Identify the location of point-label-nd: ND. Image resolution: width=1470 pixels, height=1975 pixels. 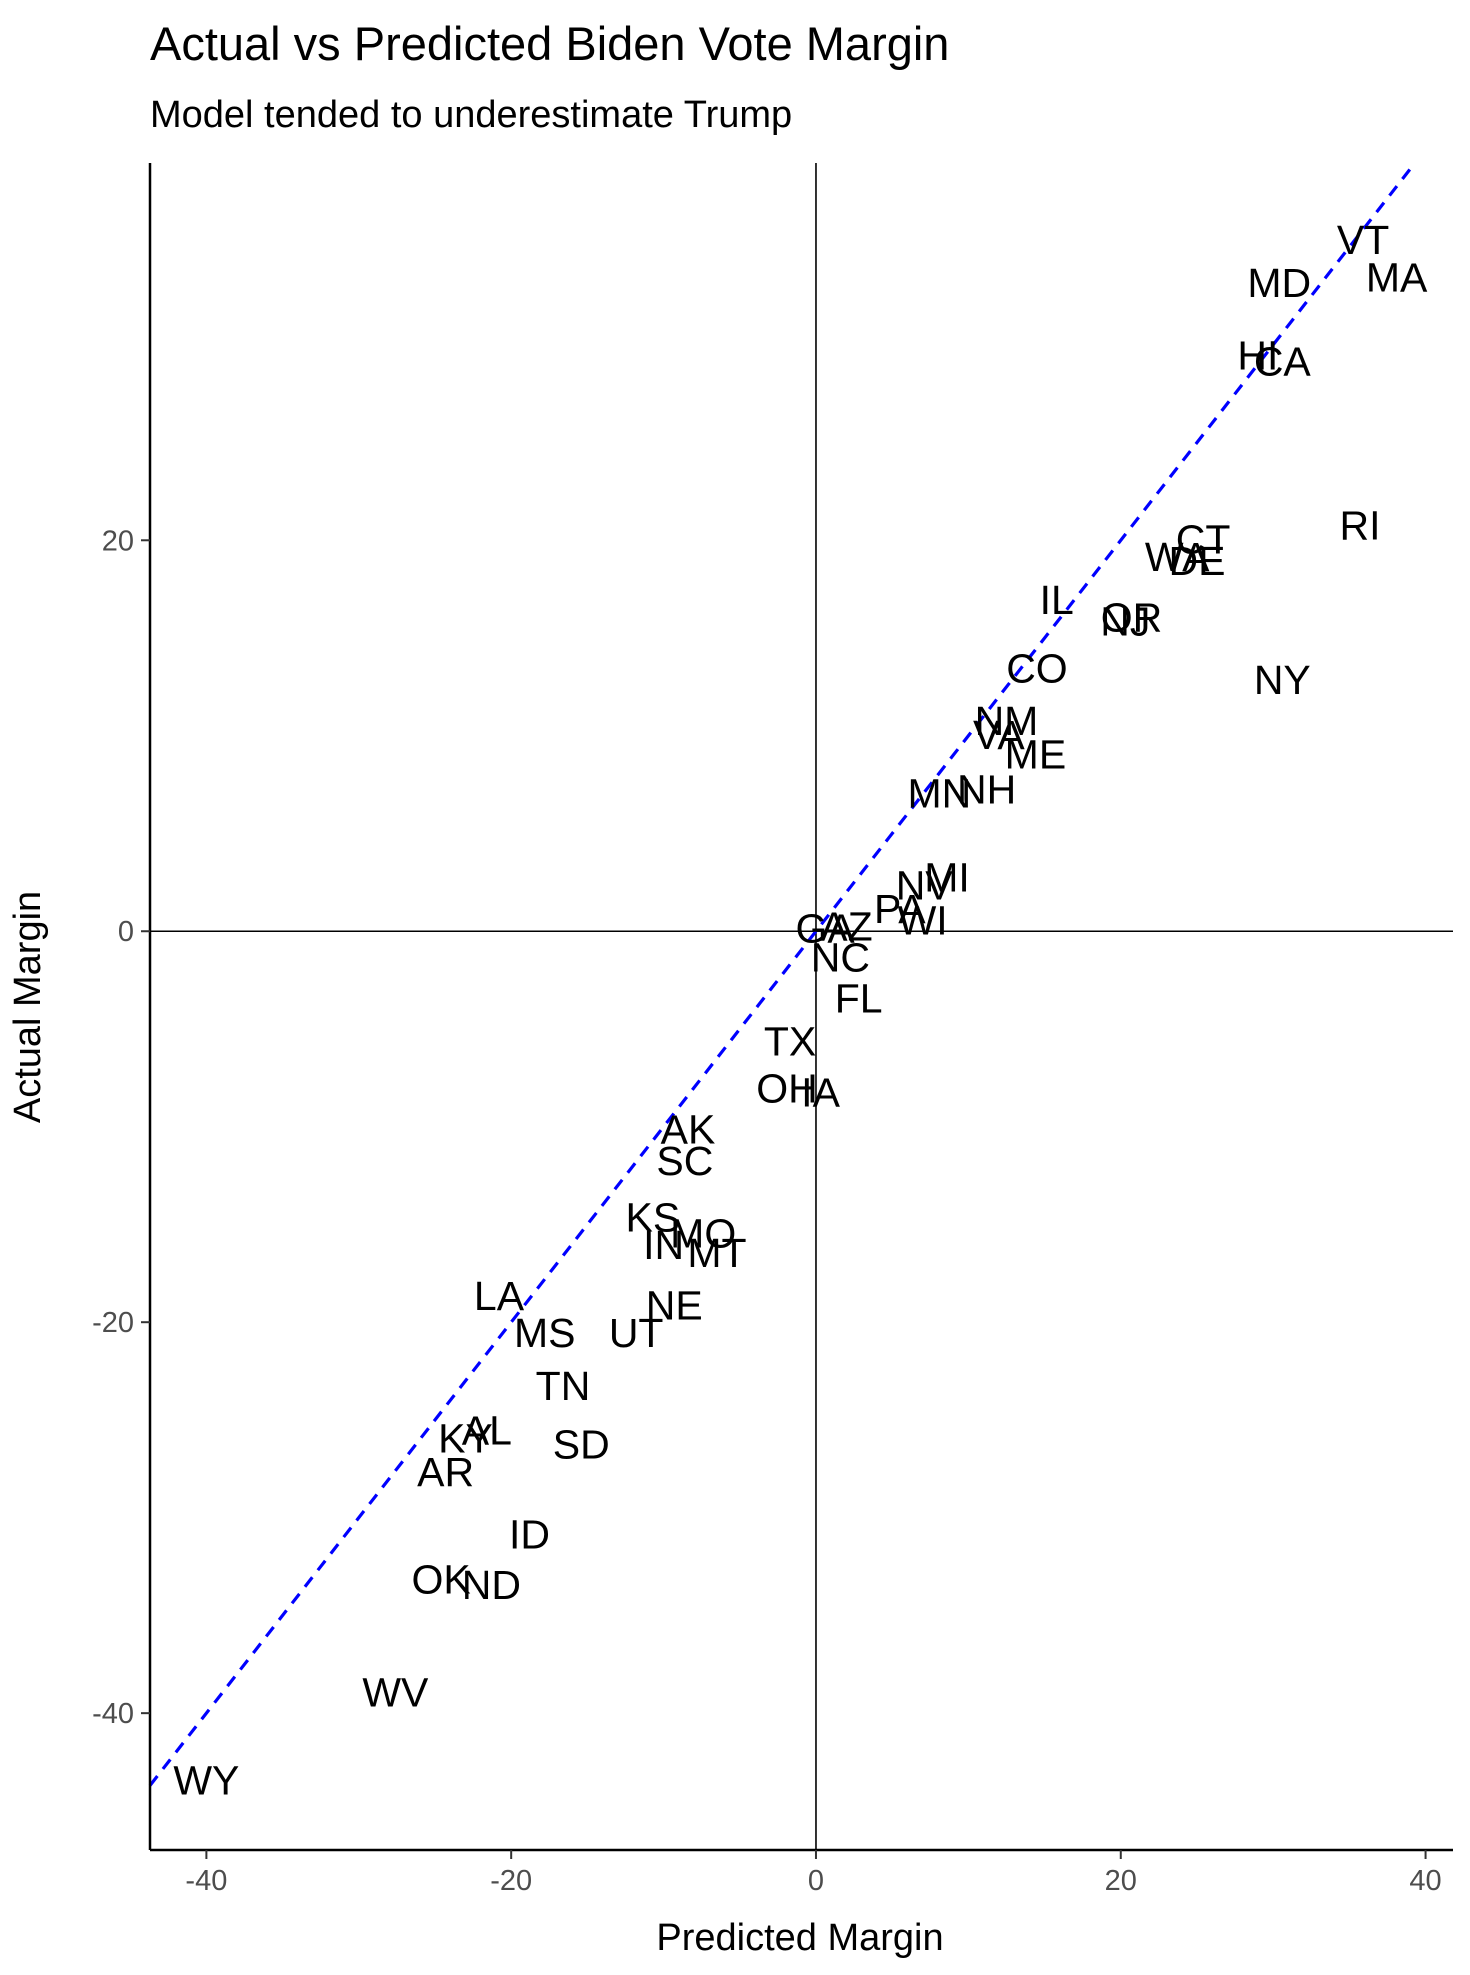
(491, 1585).